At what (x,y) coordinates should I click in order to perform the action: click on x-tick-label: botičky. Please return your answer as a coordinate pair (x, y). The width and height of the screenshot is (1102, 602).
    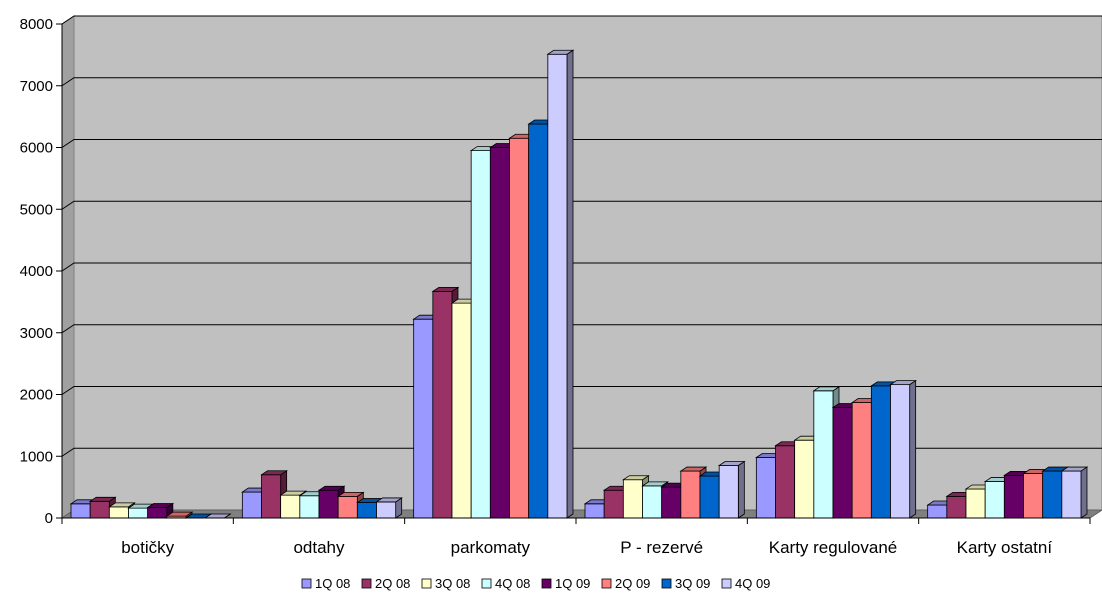
    Looking at the image, I should click on (147, 547).